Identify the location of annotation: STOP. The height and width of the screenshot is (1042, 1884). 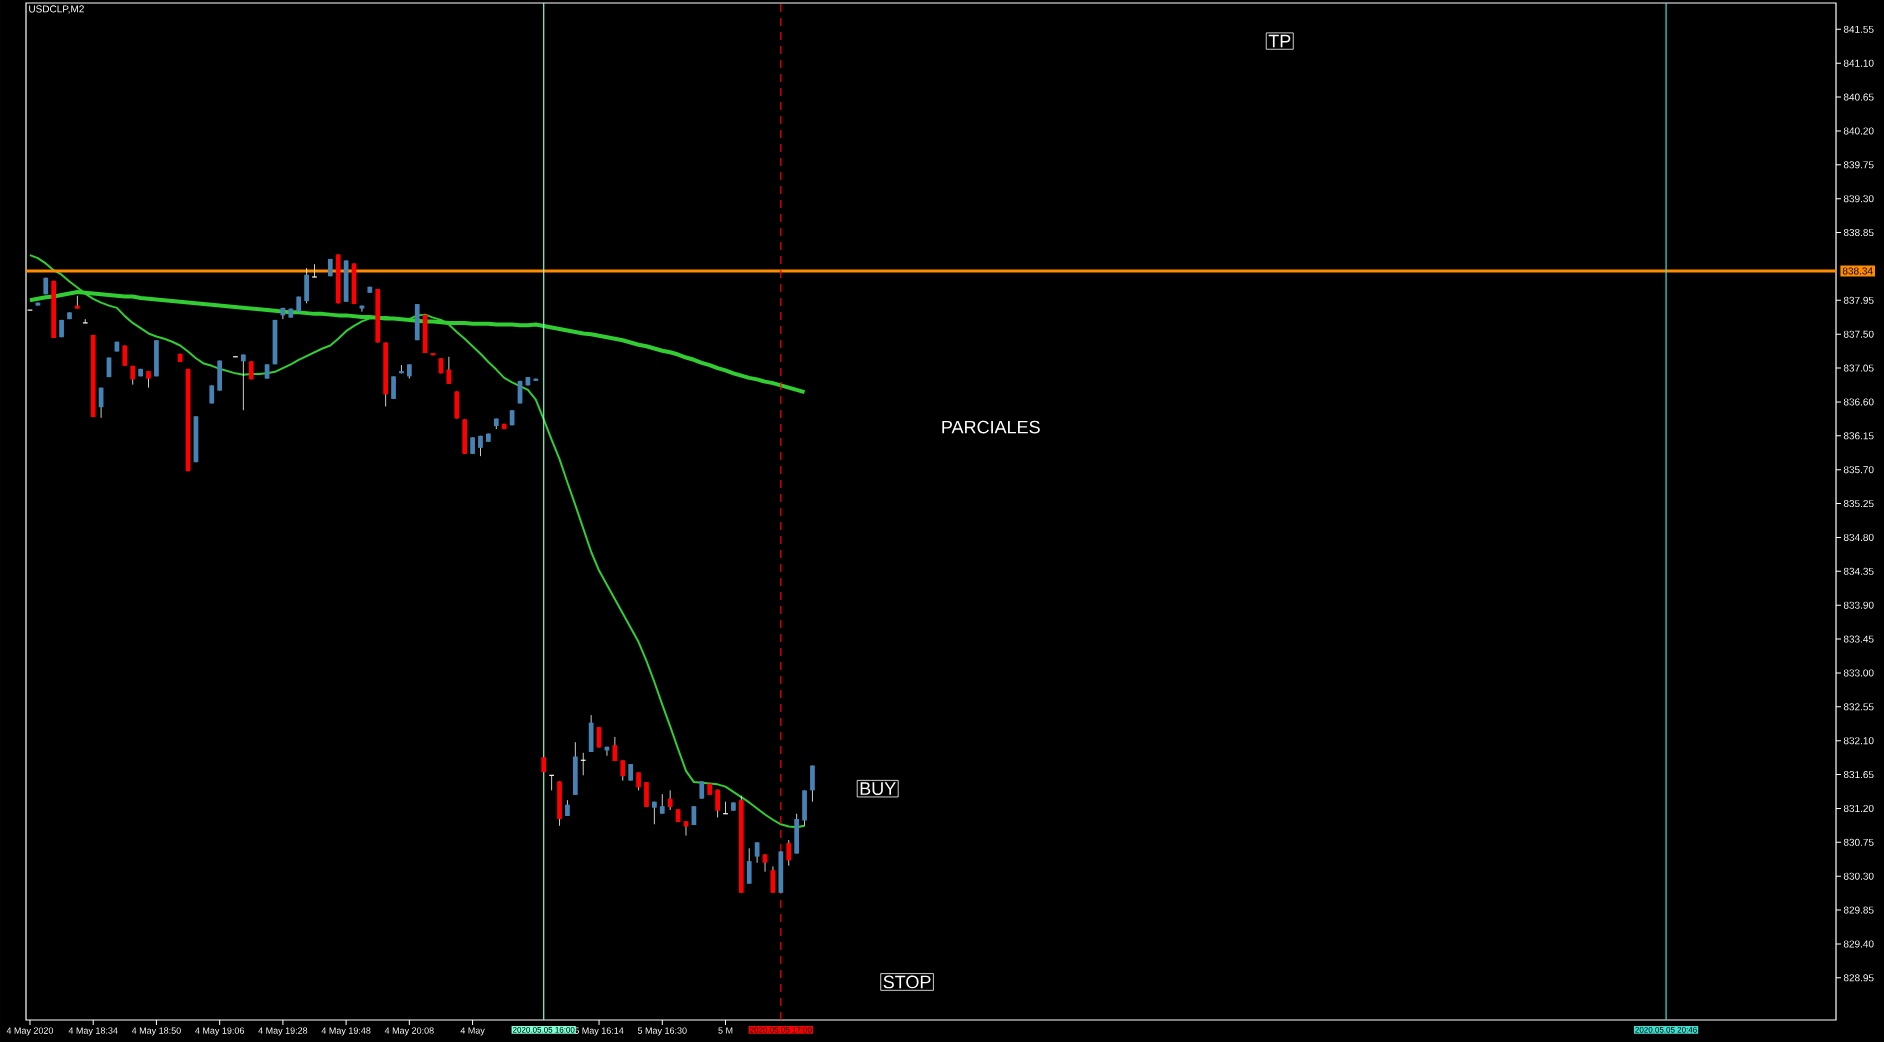
(907, 982).